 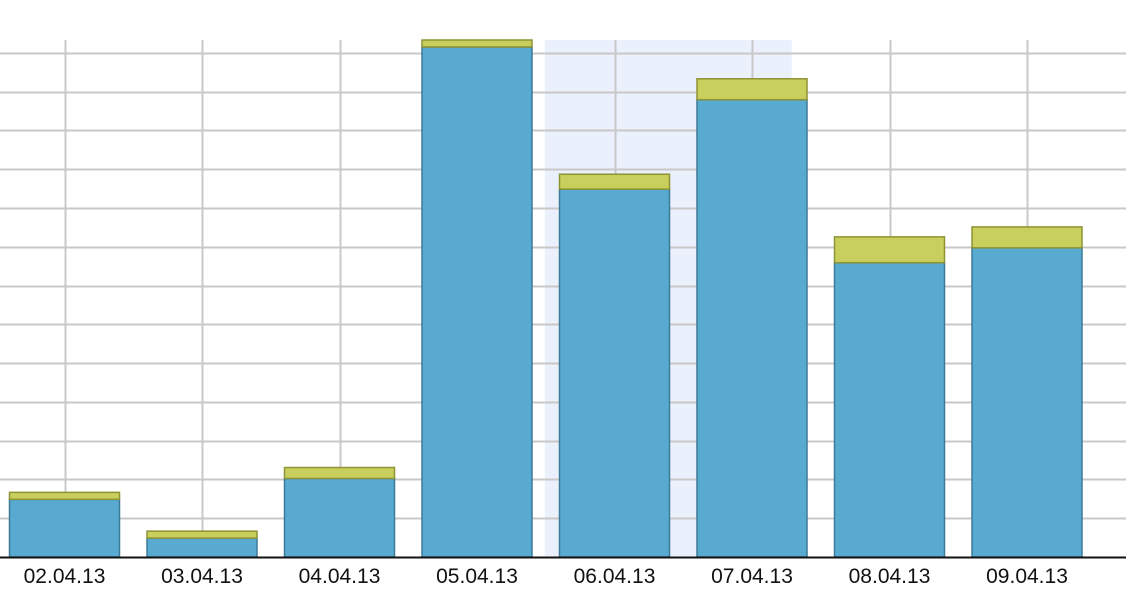 What do you see at coordinates (752, 576) in the screenshot?
I see `x-tick-label: 07.04.13` at bounding box center [752, 576].